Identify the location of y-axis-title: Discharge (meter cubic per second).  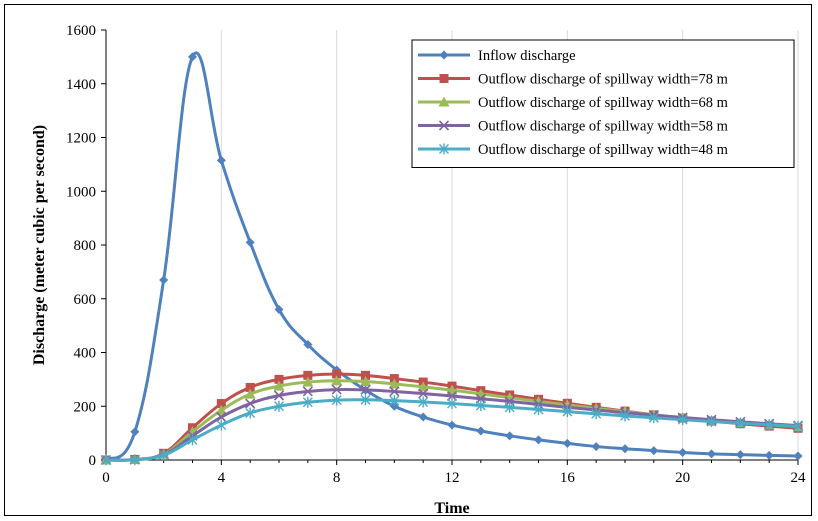
(39, 245).